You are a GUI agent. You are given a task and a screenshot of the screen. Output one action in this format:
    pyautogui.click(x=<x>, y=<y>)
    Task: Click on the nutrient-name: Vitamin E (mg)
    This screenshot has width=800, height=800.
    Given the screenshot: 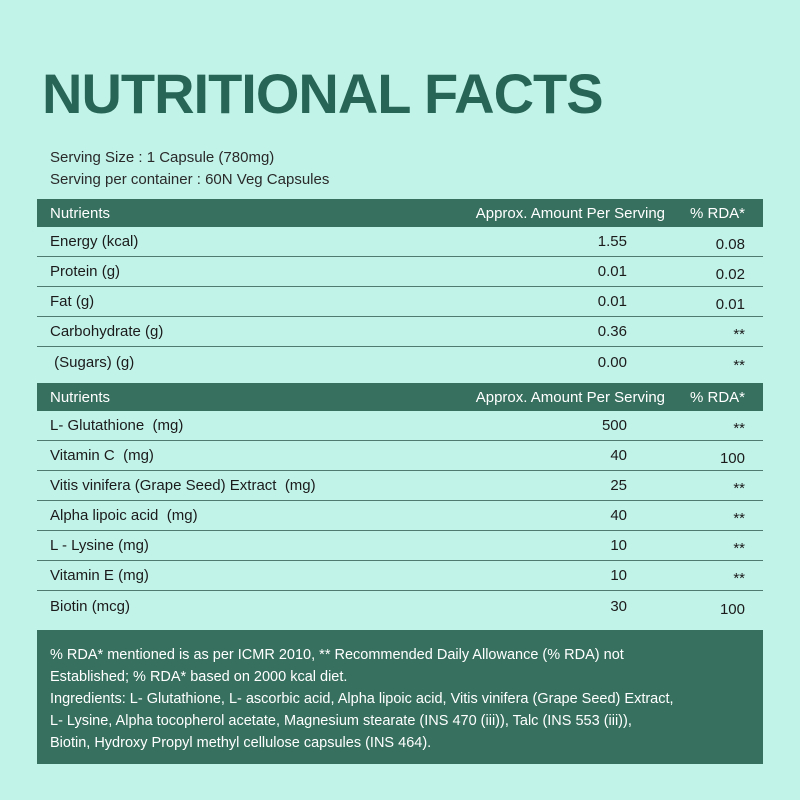 What is the action you would take?
    pyautogui.click(x=99, y=575)
    